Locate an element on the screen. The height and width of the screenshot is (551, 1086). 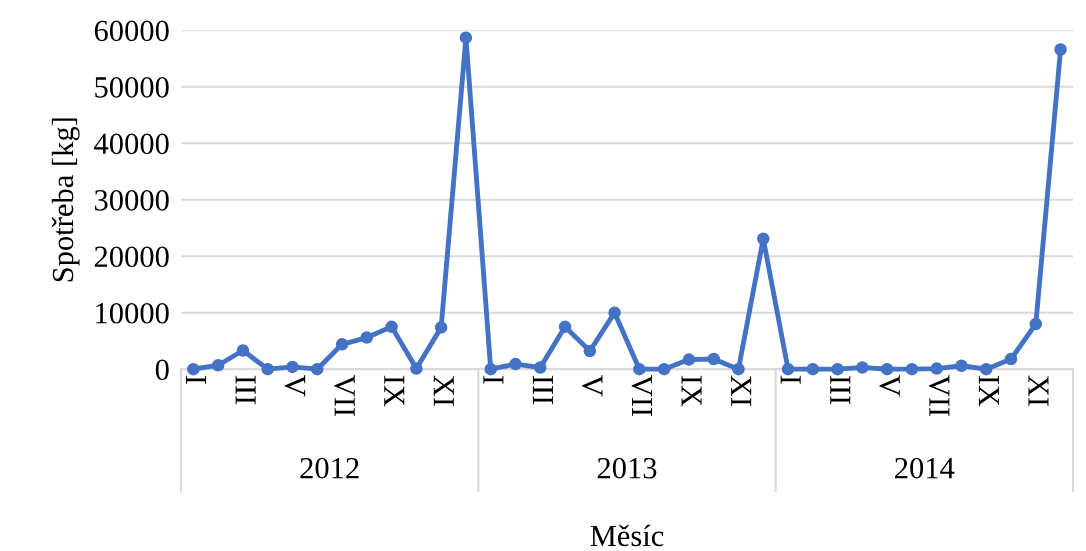
y-tick-label: 50000 is located at coordinates (132, 87).